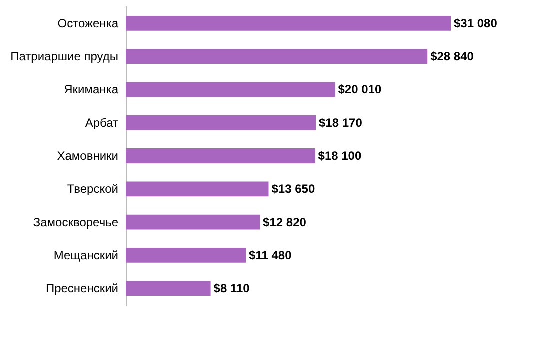 The height and width of the screenshot is (340, 560). Describe the element at coordinates (360, 89) in the screenshot. I see `data-label: $20 010` at that location.